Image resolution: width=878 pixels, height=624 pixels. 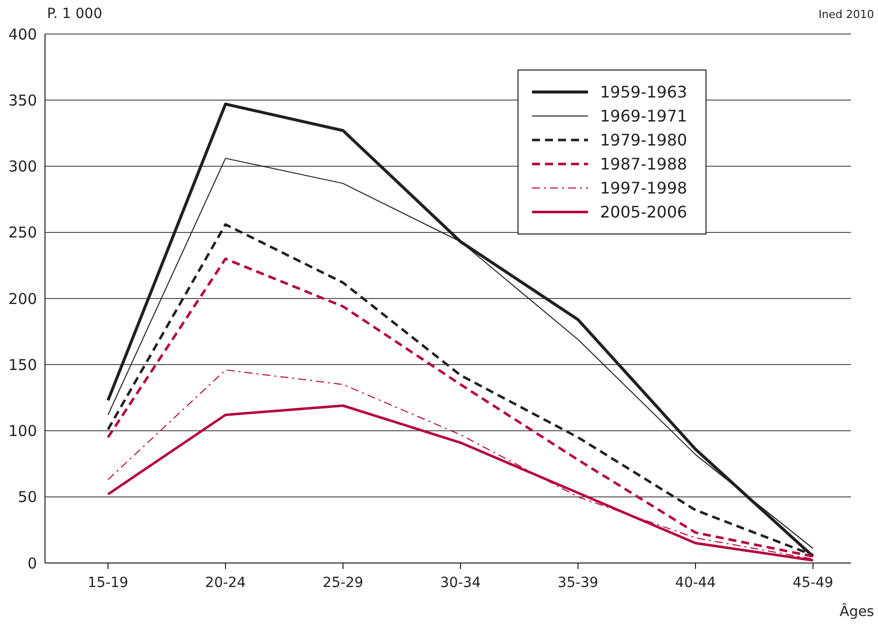 What do you see at coordinates (27, 497) in the screenshot?
I see `y-tick-label: 50` at bounding box center [27, 497].